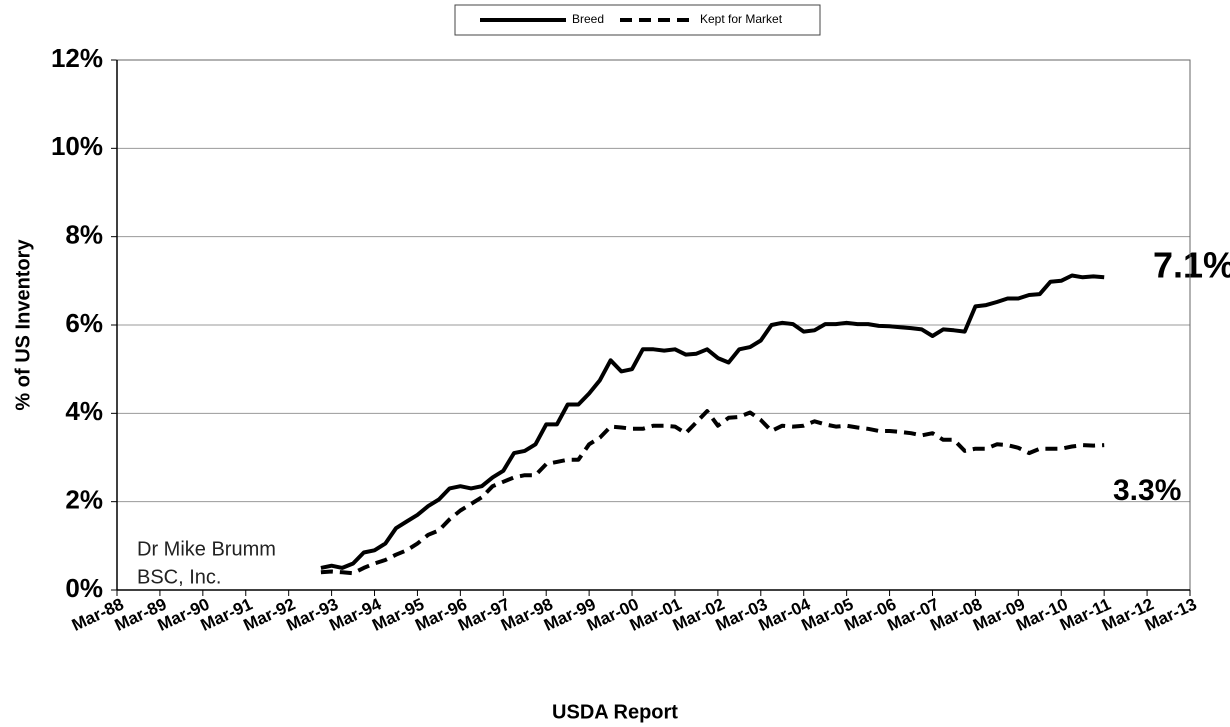  Describe the element at coordinates (77, 146) in the screenshot. I see `y-tick-label: 10%` at that location.